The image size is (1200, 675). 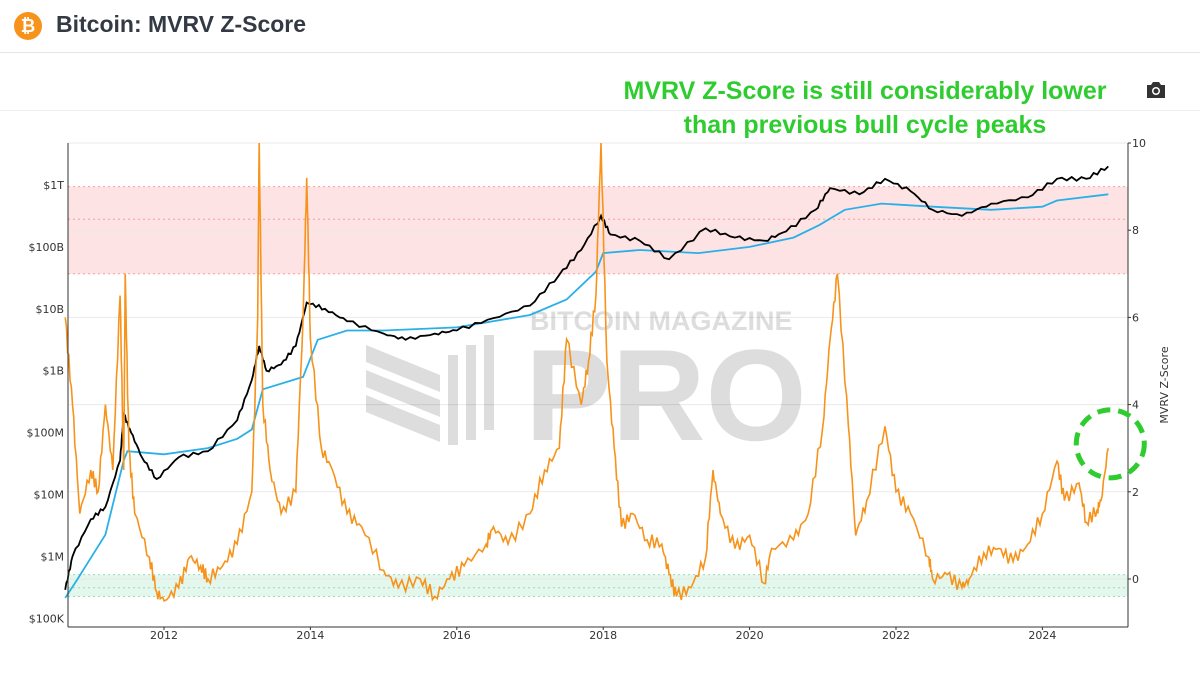 I want to click on x-tick-label: 2018, so click(x=603, y=635).